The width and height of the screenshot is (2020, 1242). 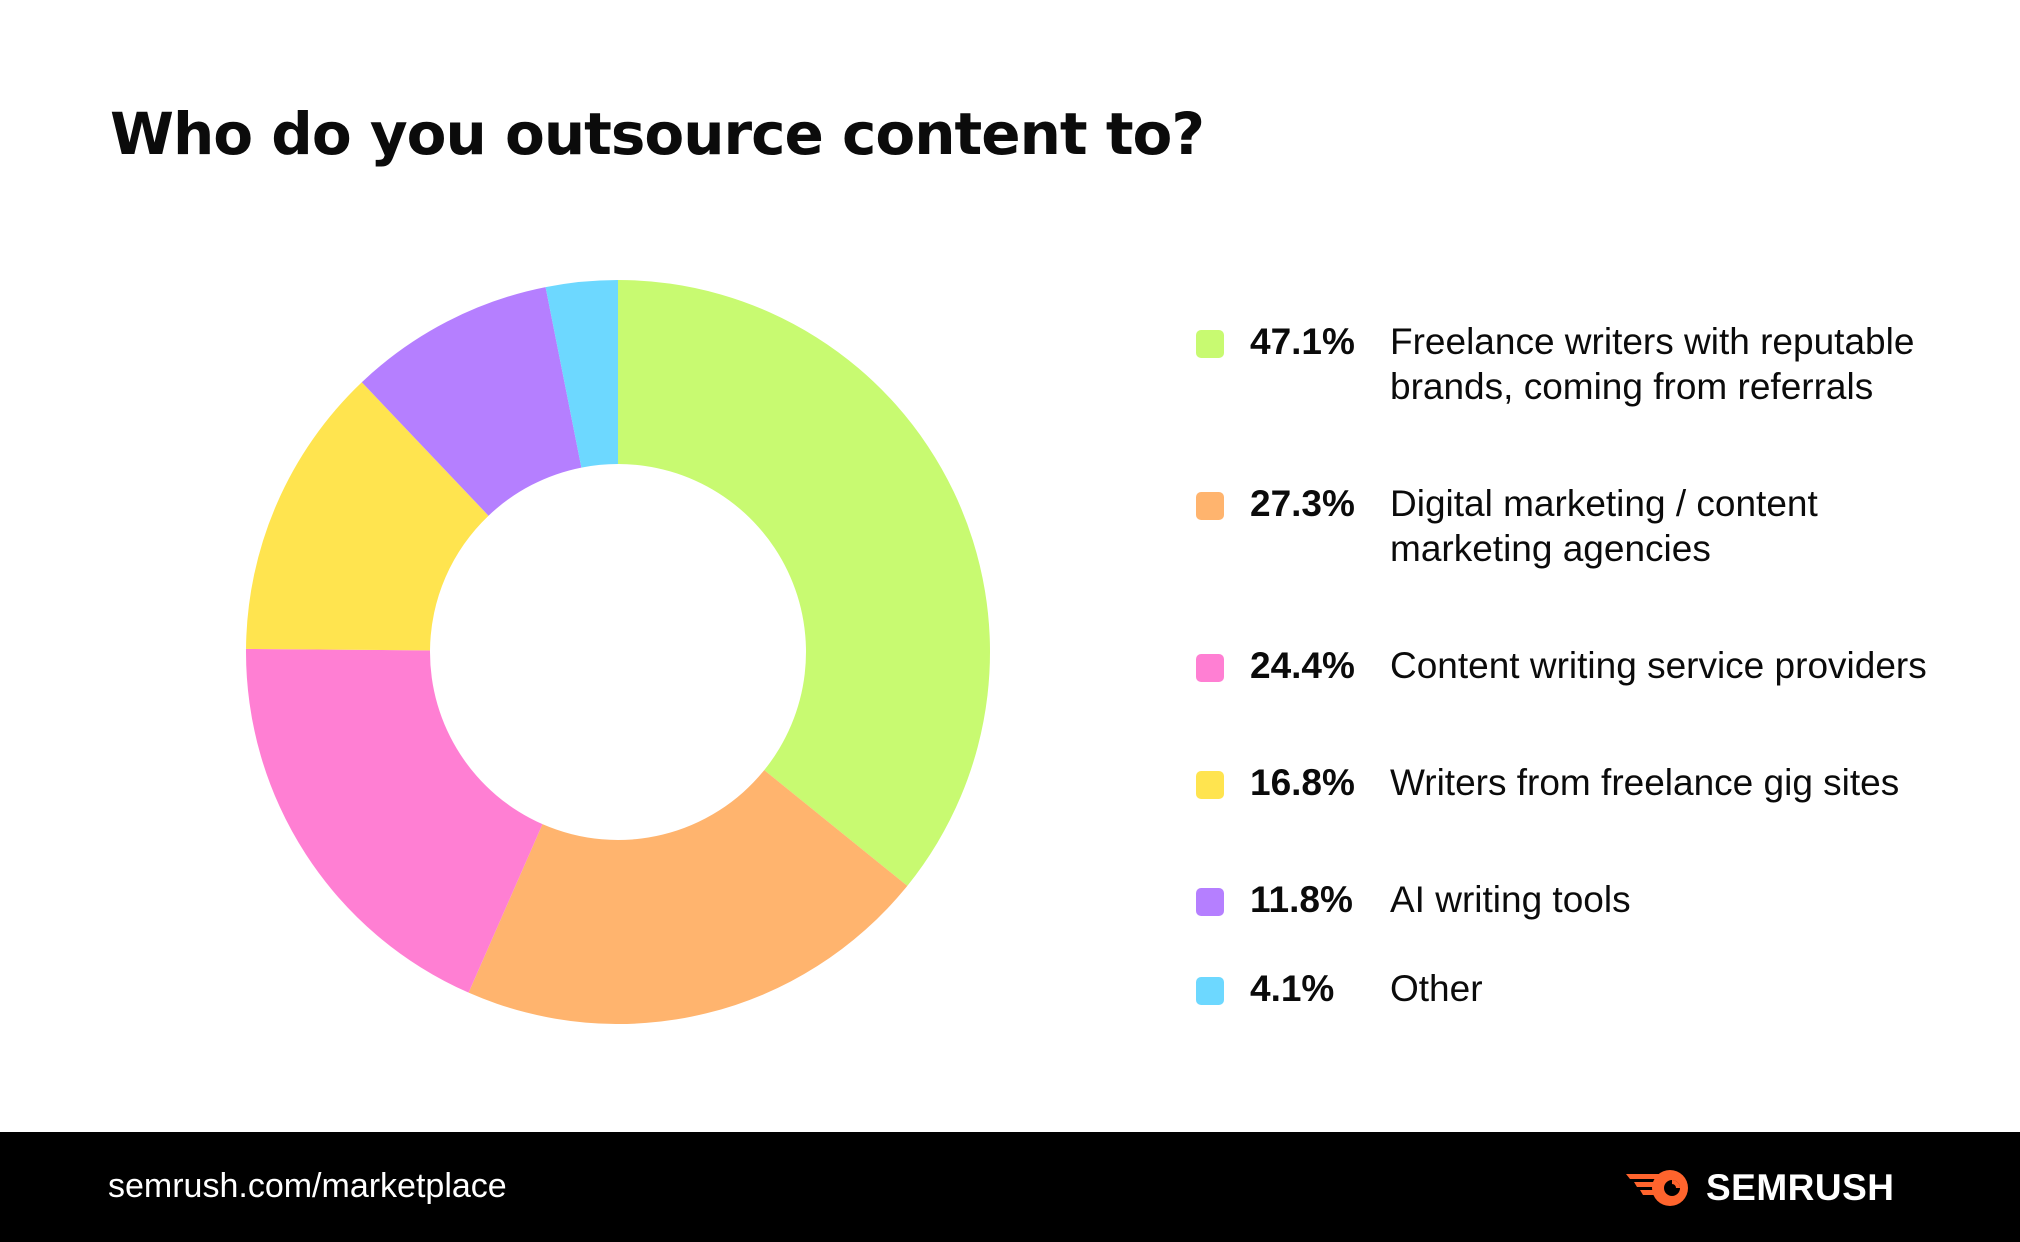 I want to click on legend-label: Content writing service providers, so click(x=1658, y=665).